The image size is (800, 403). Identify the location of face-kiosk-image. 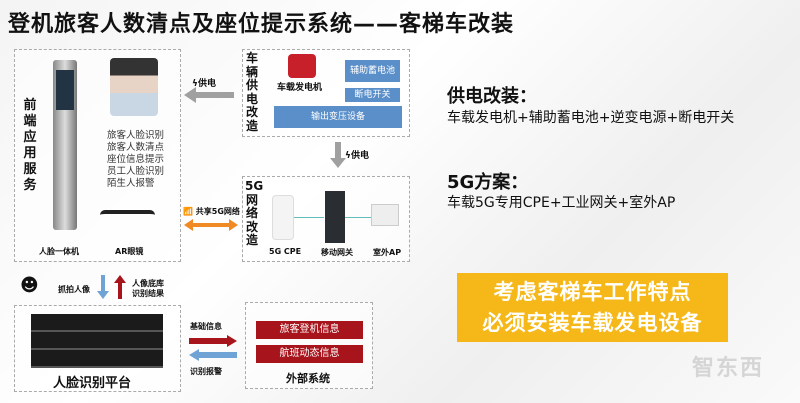
(65, 145).